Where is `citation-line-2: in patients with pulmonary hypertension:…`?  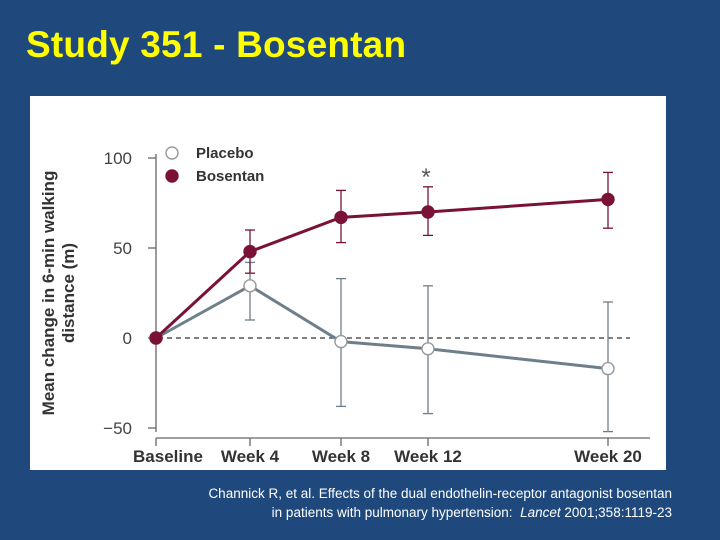
citation-line-2: in patients with pulmonary hypertension:… is located at coordinates (386, 512).